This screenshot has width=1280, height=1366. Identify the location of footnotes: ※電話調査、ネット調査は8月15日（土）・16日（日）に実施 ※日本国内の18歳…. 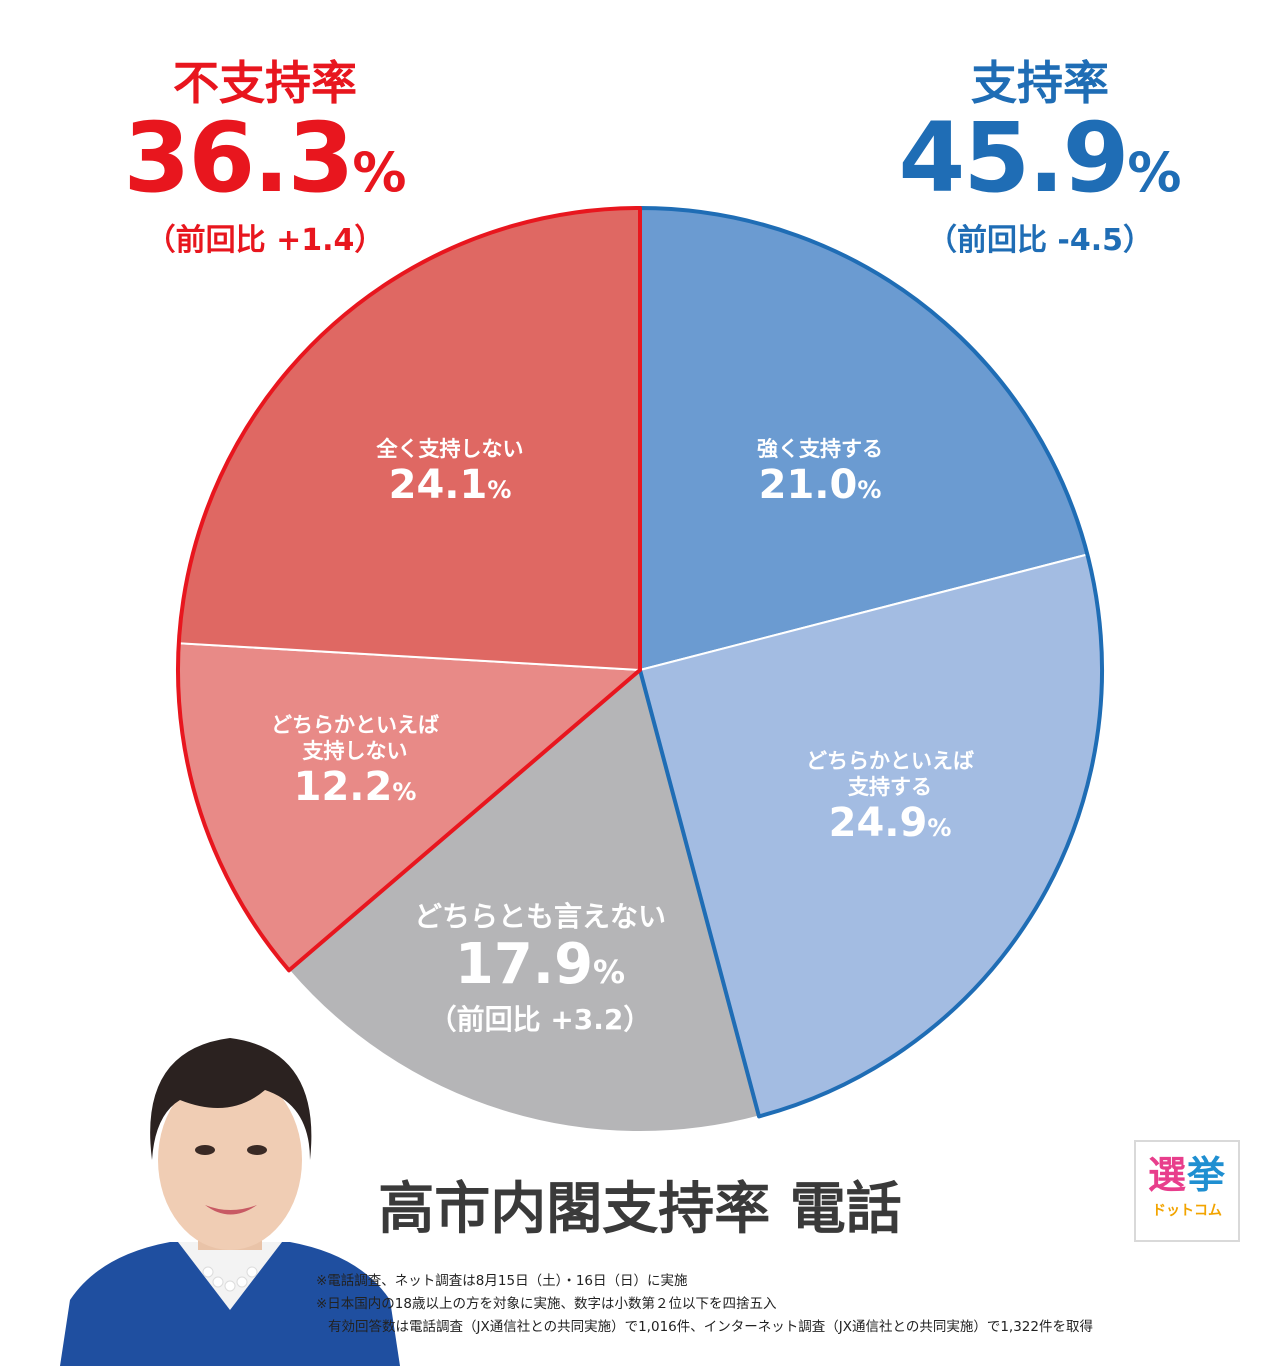
(786, 1304).